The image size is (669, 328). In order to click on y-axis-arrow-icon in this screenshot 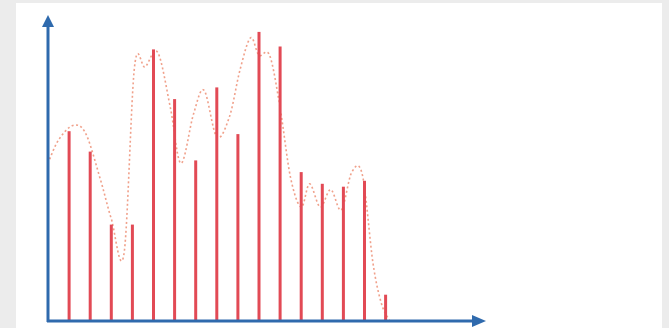, I will do `click(48, 21)`.